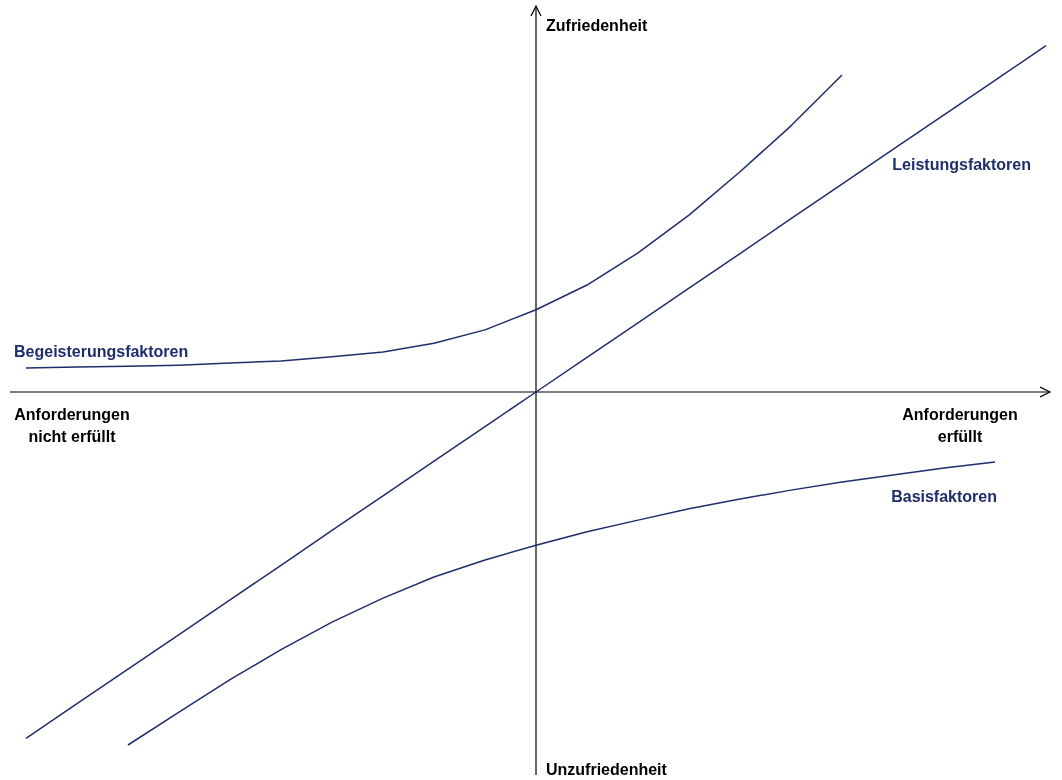 This screenshot has width=1062, height=780. Describe the element at coordinates (607, 769) in the screenshot. I see `text: Unzufriedenheit` at that location.